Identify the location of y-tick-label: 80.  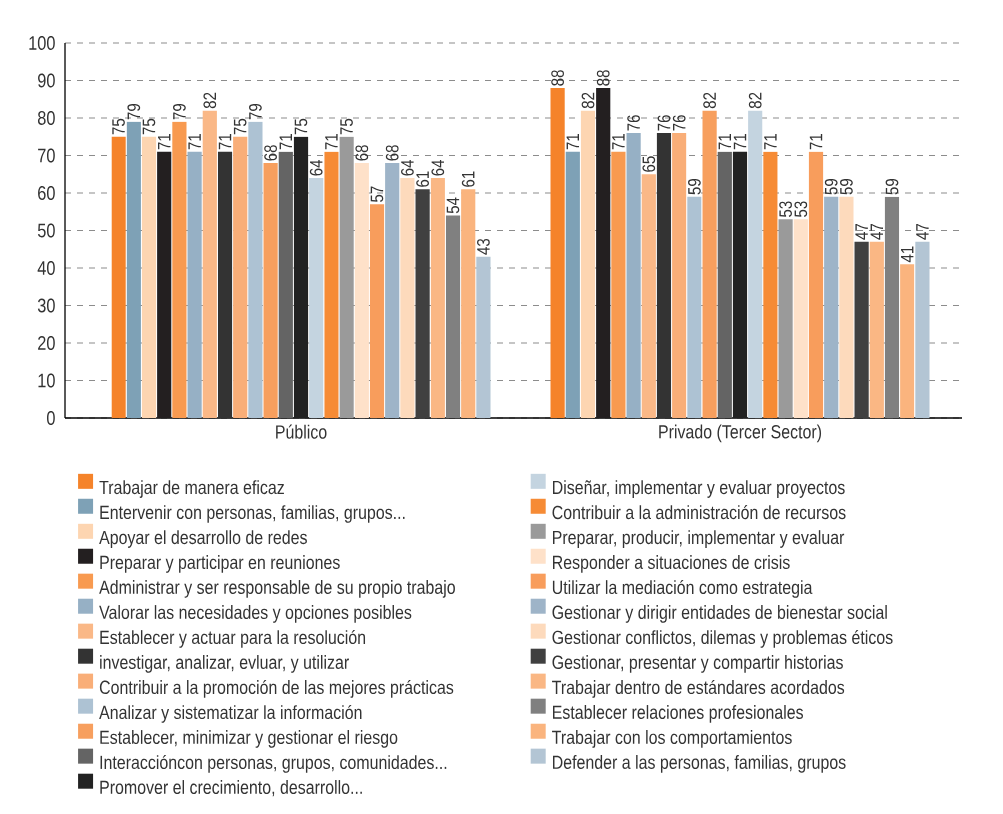
(46, 118).